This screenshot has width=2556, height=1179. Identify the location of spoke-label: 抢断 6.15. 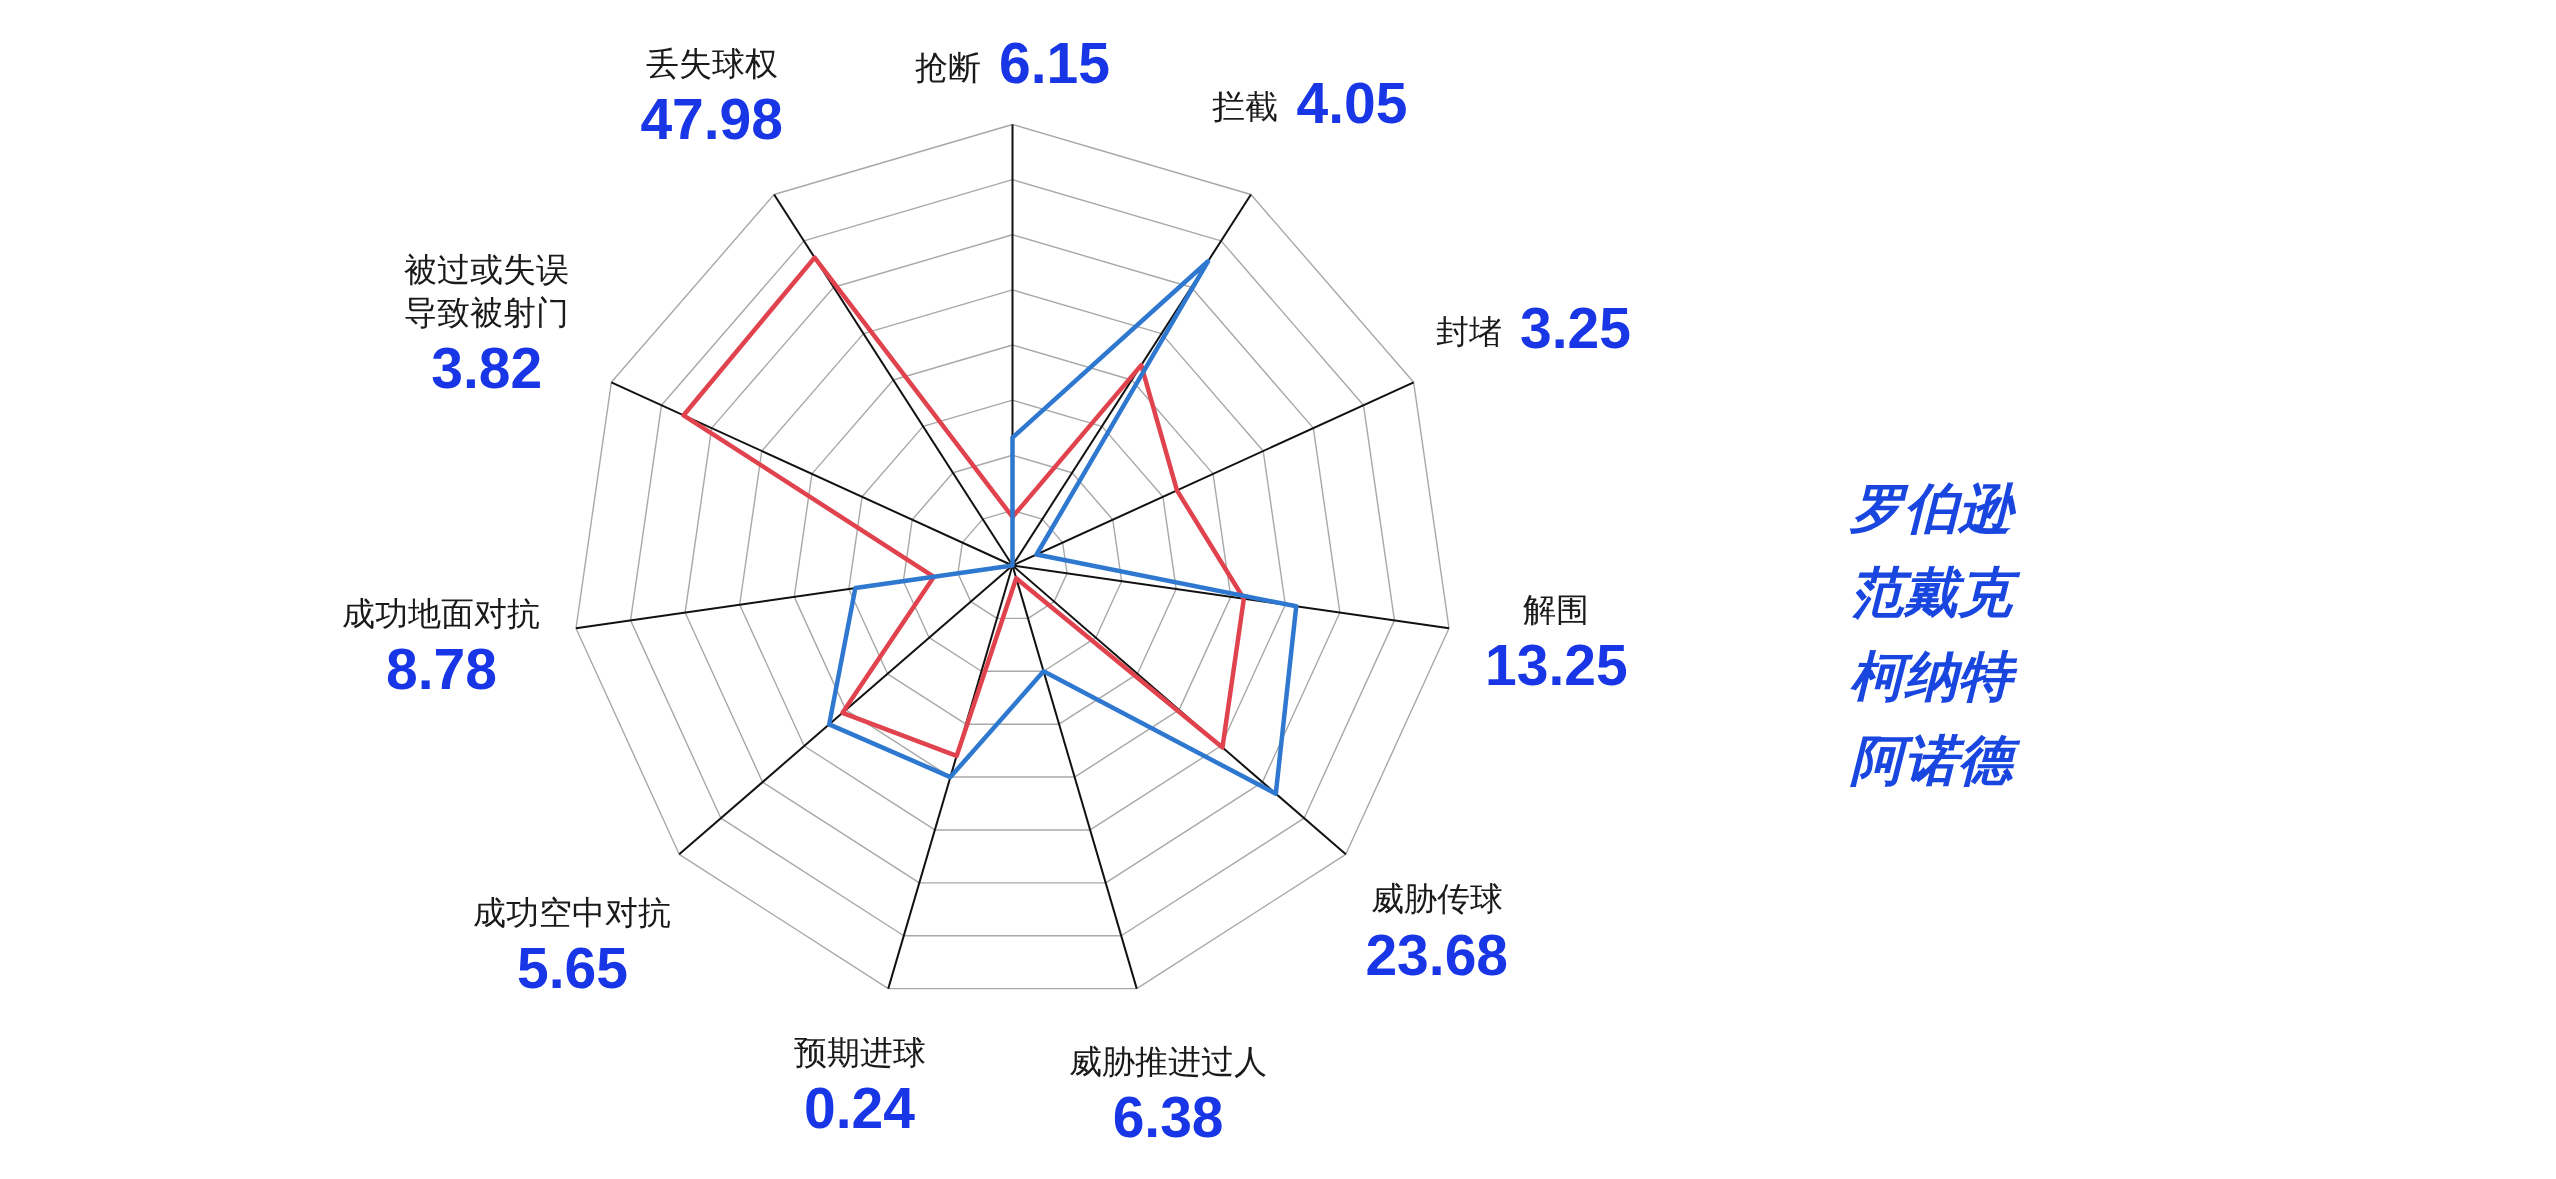
(1012, 63).